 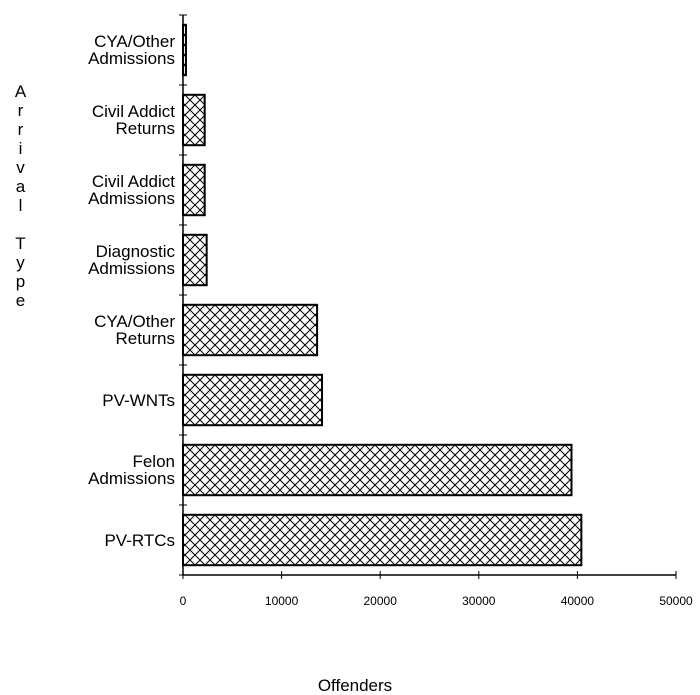 What do you see at coordinates (282, 601) in the screenshot?
I see `x-tick-label: 10000` at bounding box center [282, 601].